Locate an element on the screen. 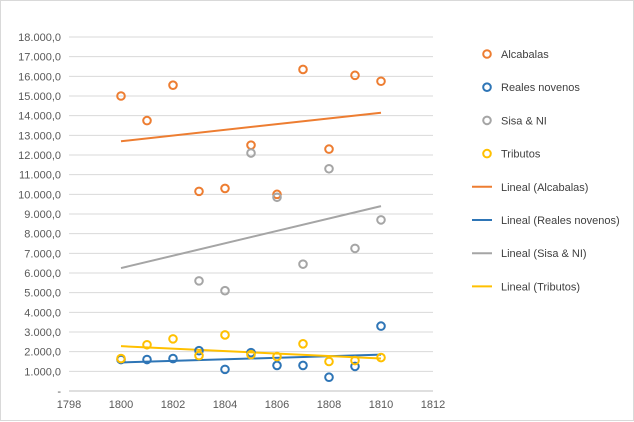  y-tick-label: 8.000,0 is located at coordinates (42, 235).